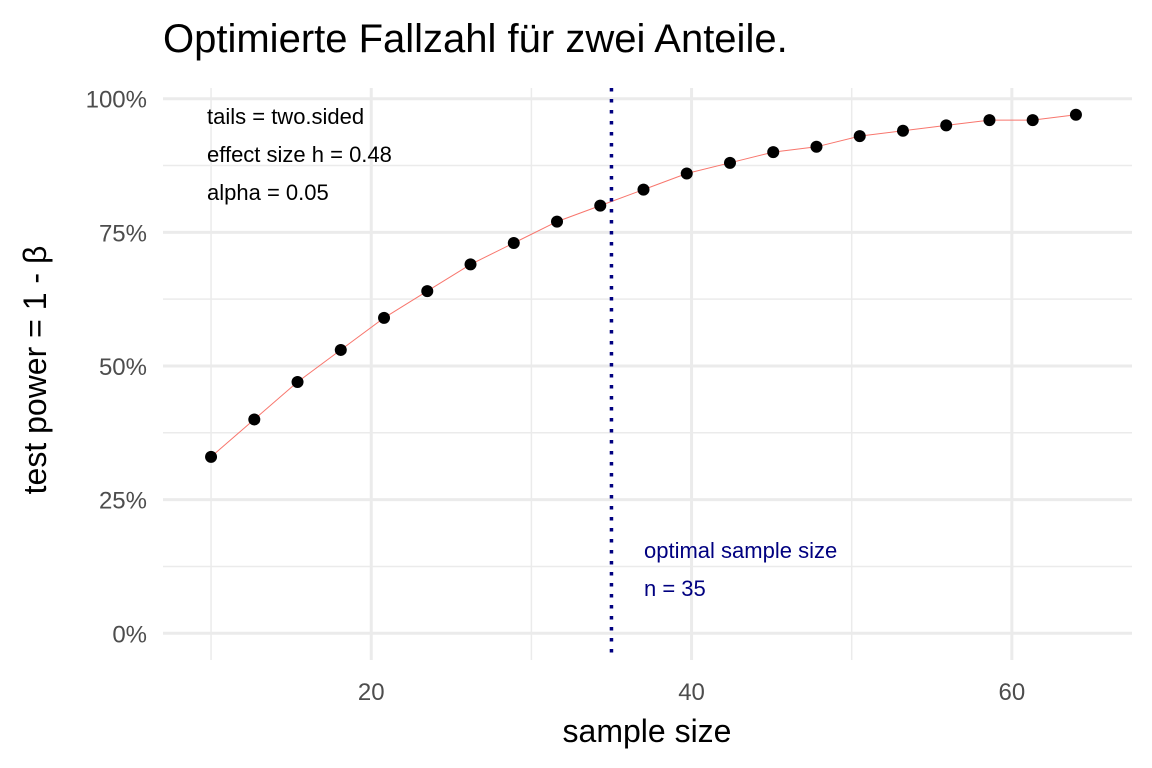  I want to click on optimal-annotation: n = 35, so click(675, 588).